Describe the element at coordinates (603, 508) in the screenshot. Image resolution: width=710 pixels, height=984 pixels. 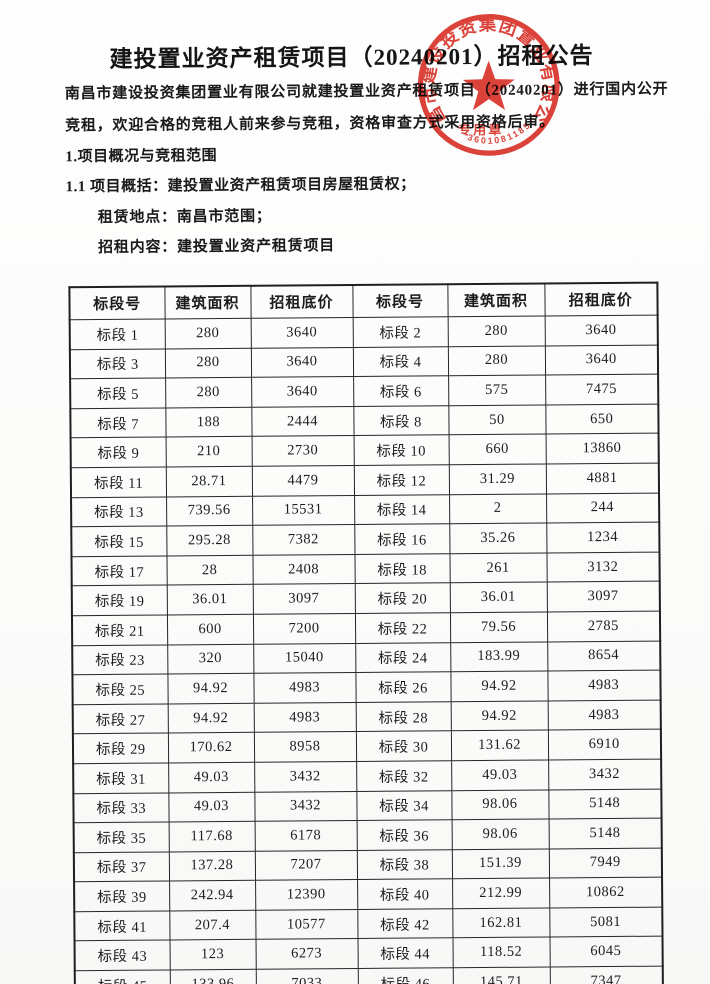
I see `table-cell: 244` at that location.